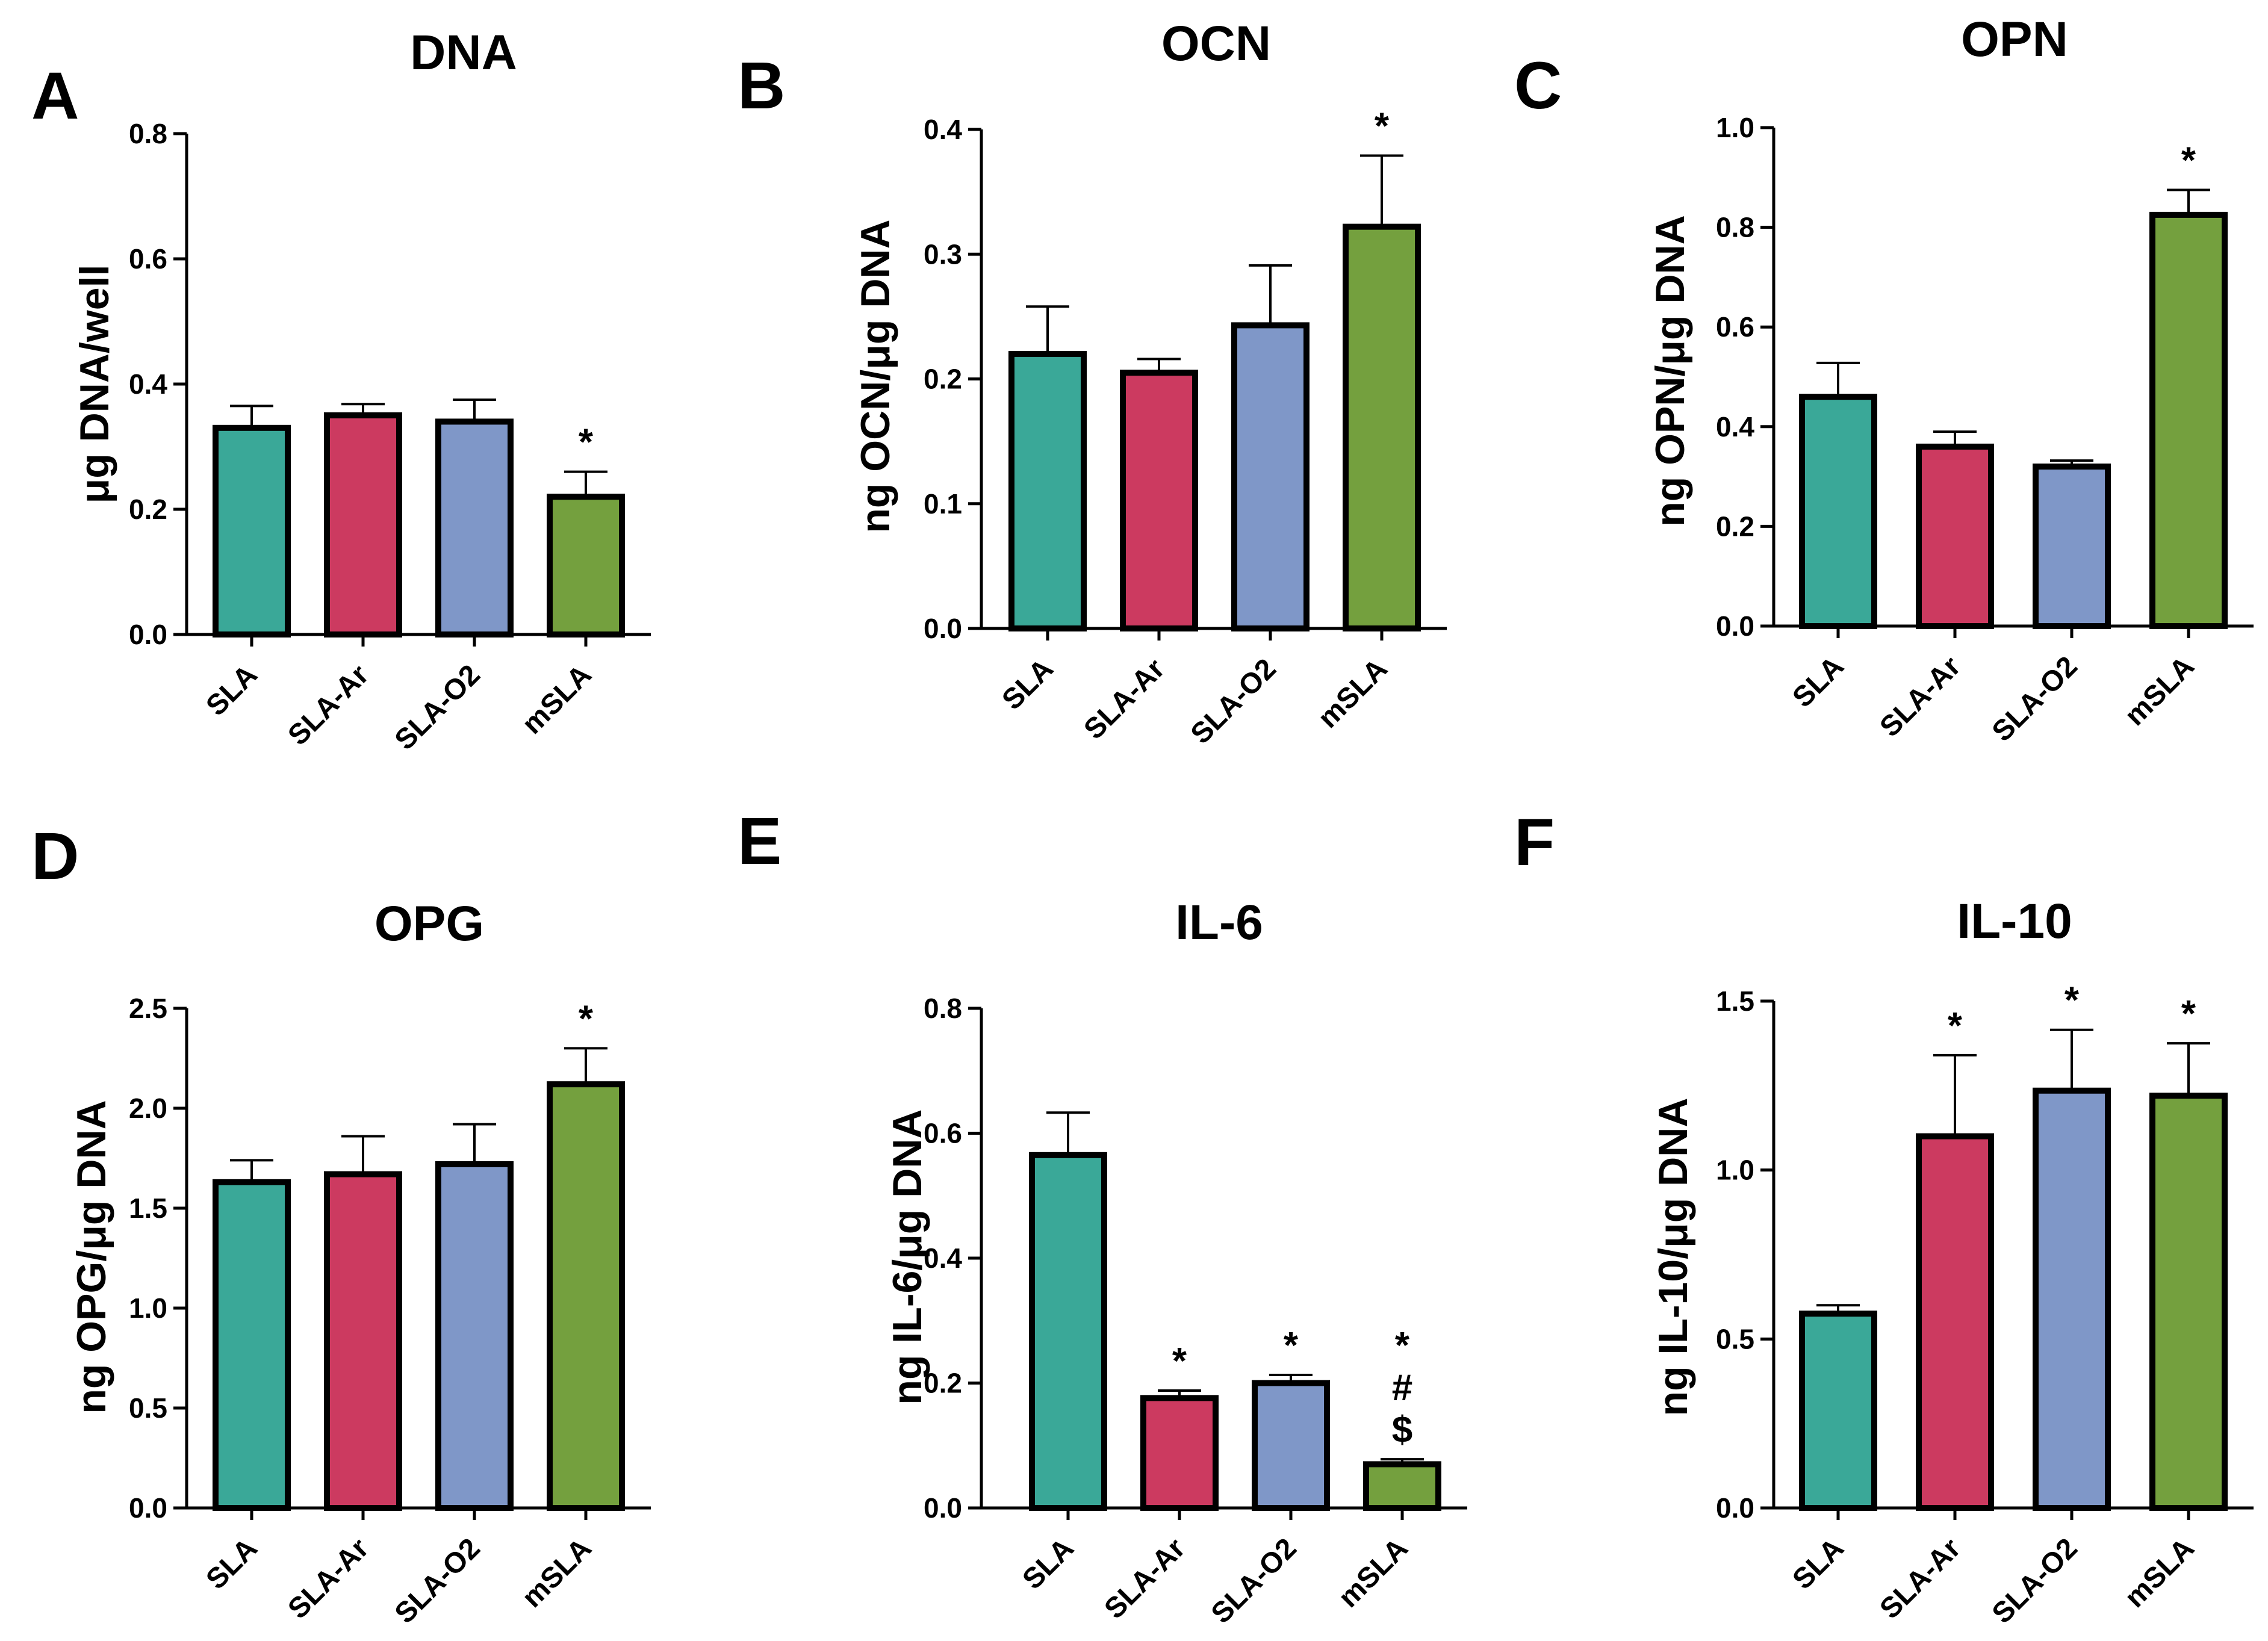 The width and height of the screenshot is (2268, 1641). What do you see at coordinates (55, 96) in the screenshot?
I see `panel-letter: A` at bounding box center [55, 96].